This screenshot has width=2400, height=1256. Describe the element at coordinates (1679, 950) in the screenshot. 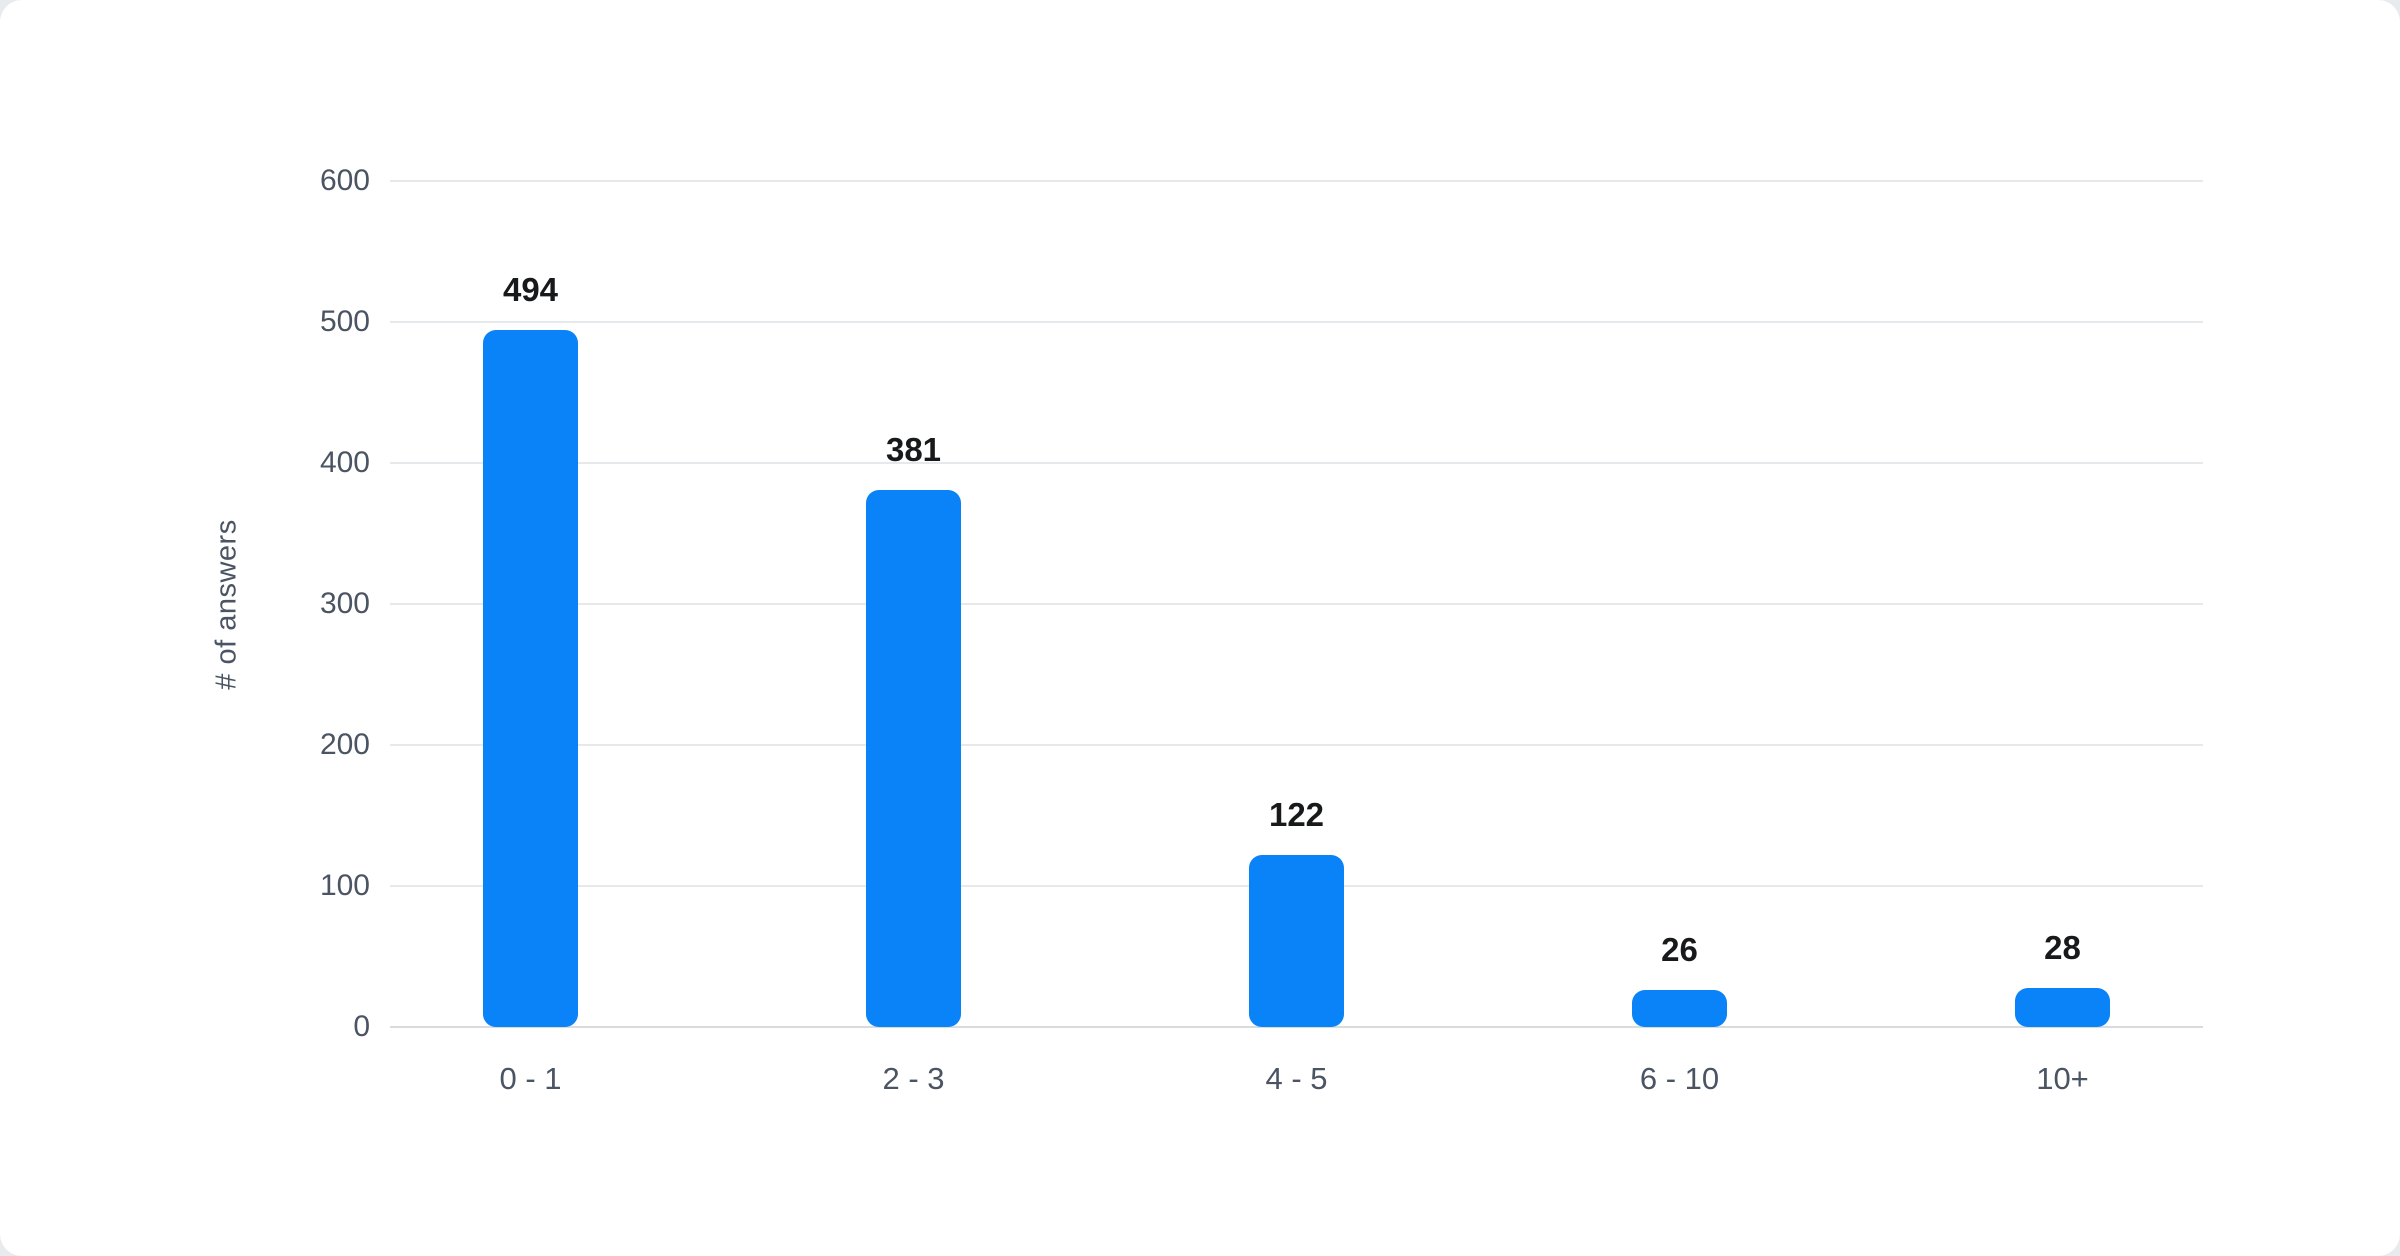

I see `bar-value-label: 26` at that location.